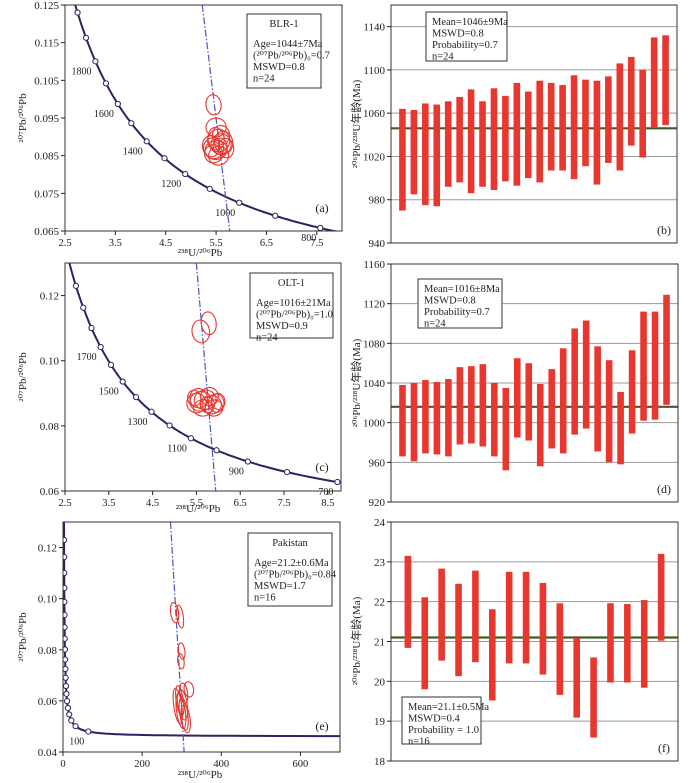  Describe the element at coordinates (374, 384) in the screenshot. I see `y-tick-label: 1040` at that location.